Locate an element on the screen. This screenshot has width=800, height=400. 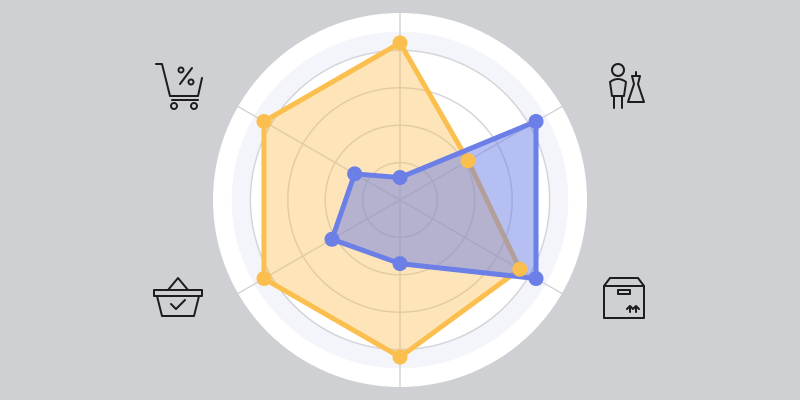
cart-icon is located at coordinates (179, 86).